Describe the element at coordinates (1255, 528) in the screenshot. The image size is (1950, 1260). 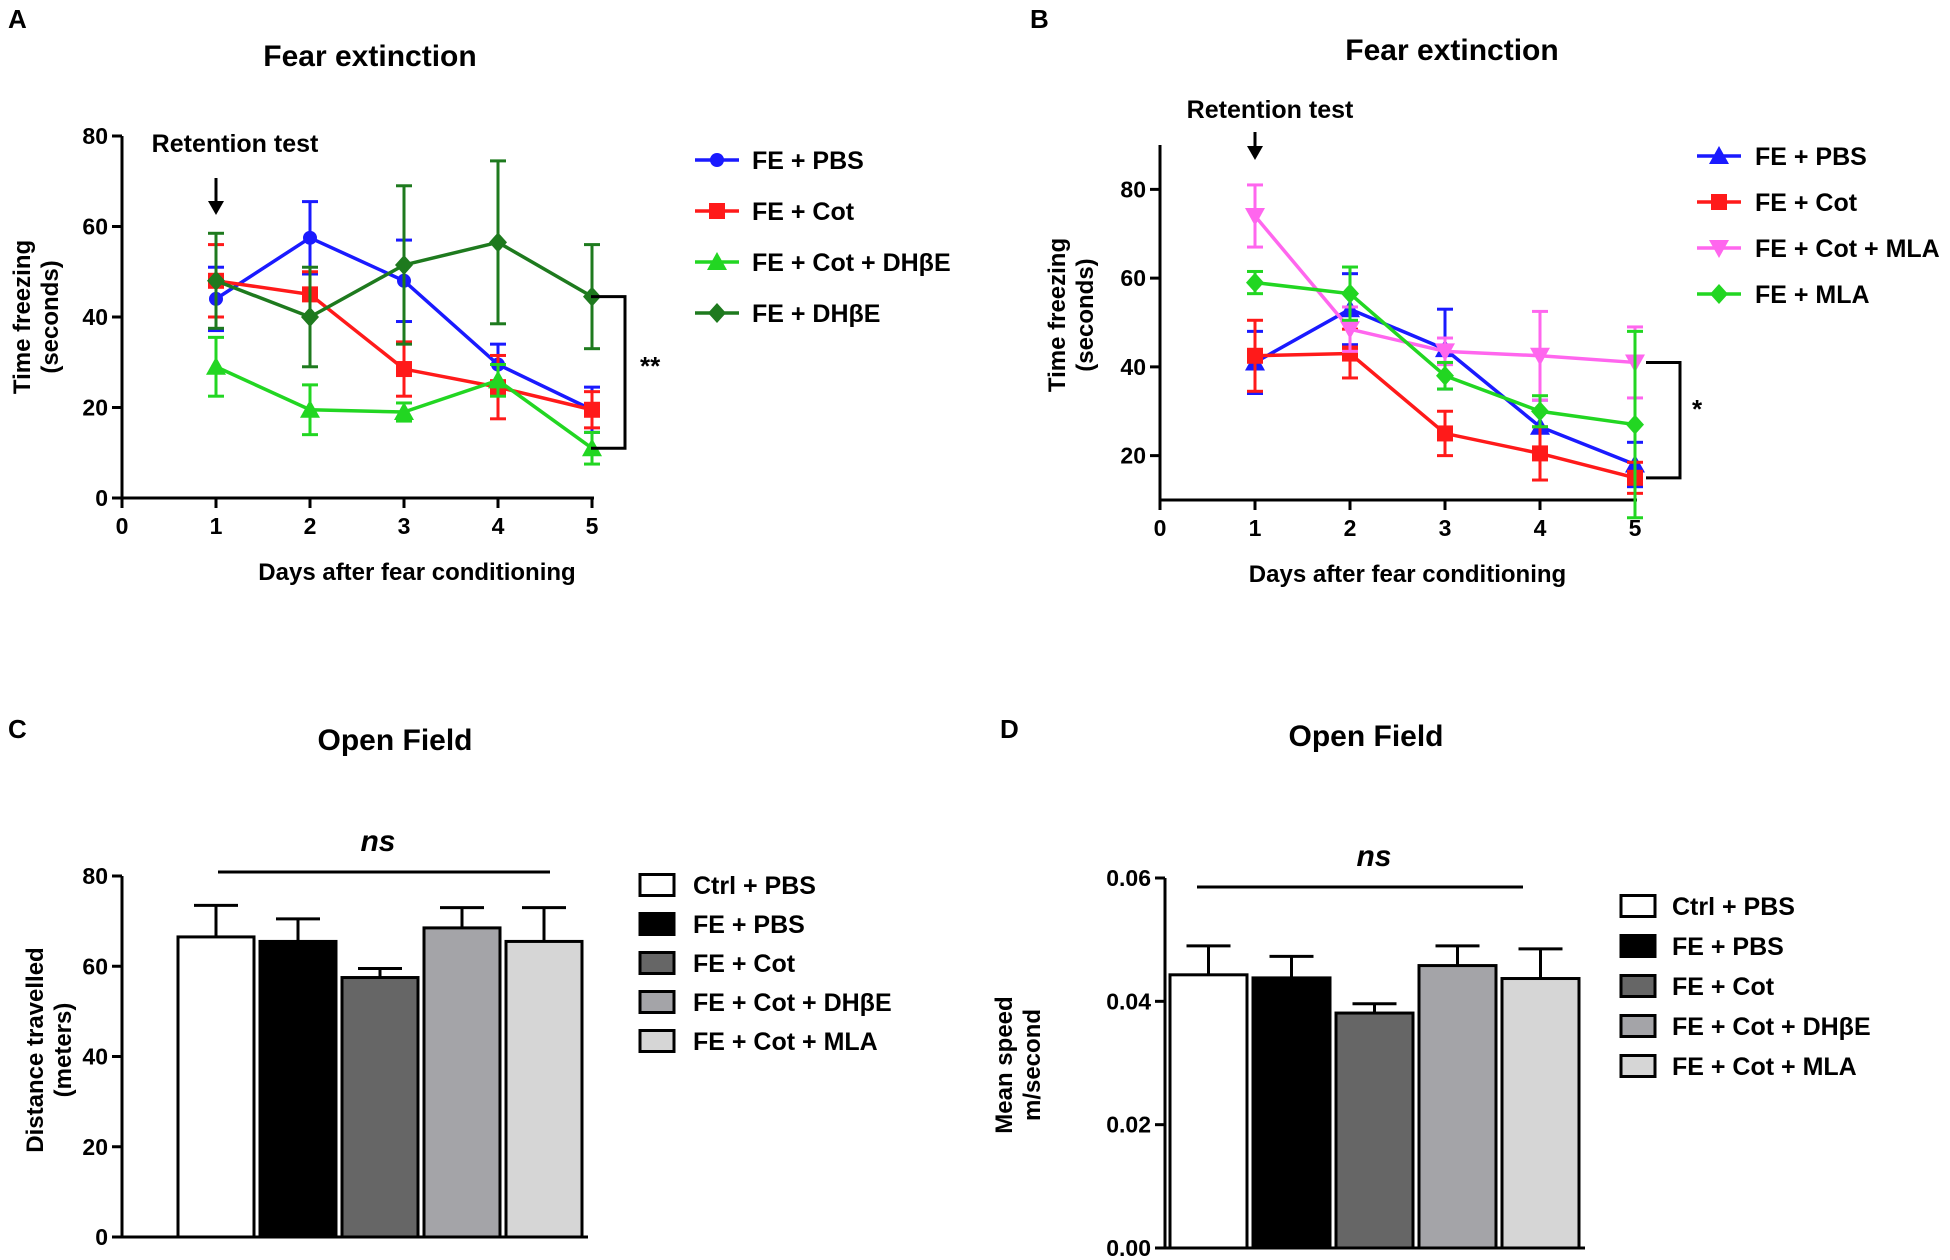
I see `x-tick-label: 1` at that location.